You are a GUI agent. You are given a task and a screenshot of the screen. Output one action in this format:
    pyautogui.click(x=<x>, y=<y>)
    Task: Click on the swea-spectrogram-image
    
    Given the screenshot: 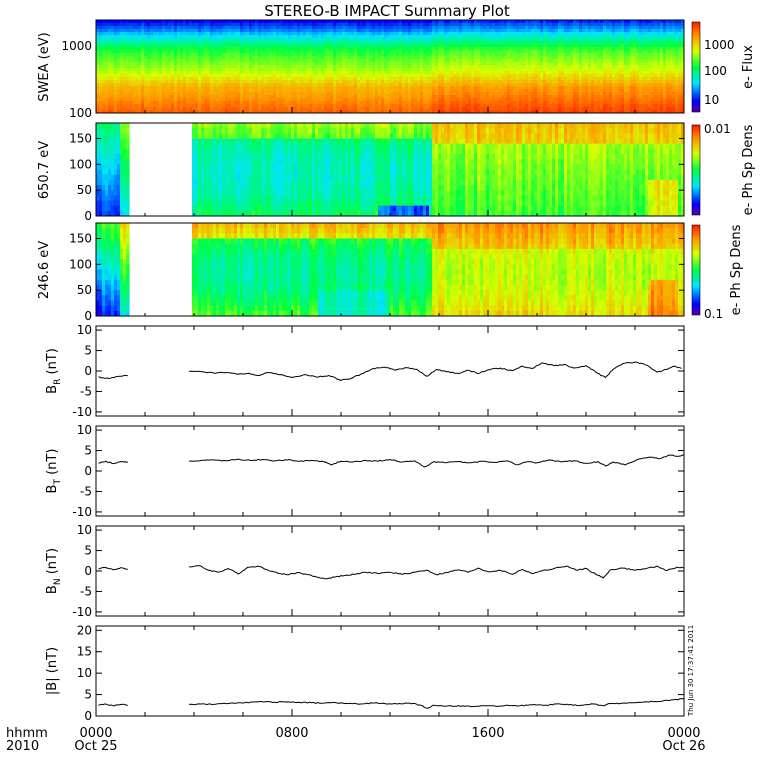 What is the action you would take?
    pyautogui.click(x=390, y=66)
    